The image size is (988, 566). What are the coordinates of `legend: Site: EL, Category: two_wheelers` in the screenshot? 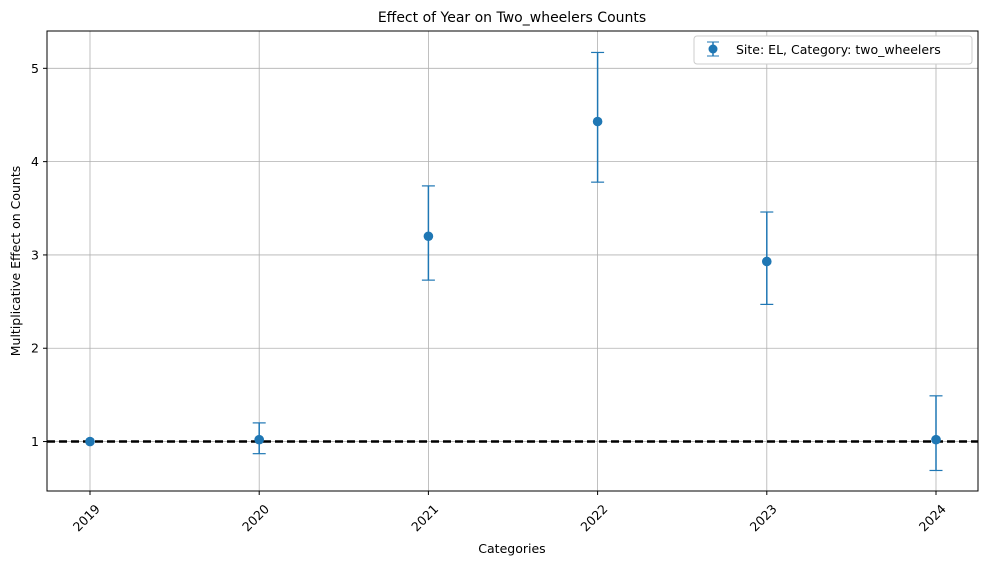 It's located at (833, 50).